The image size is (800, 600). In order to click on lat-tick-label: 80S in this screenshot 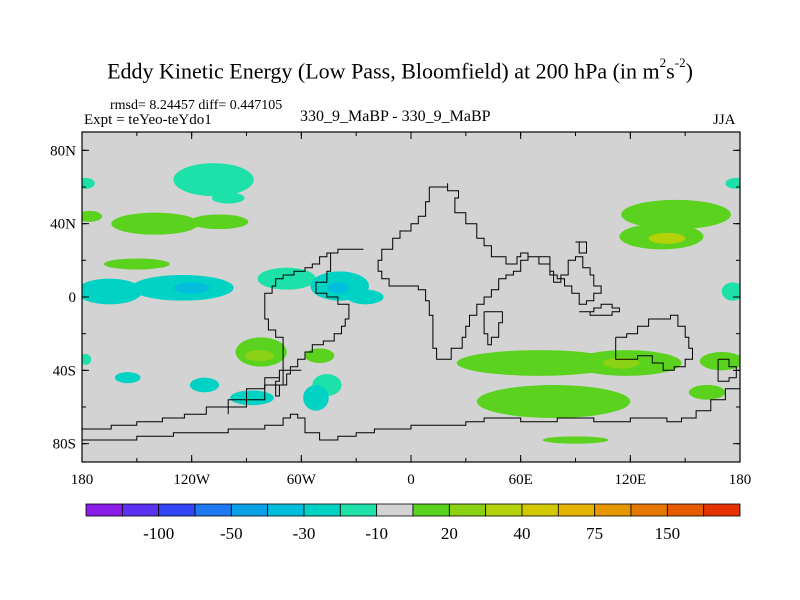, I will do `click(64, 445)`.